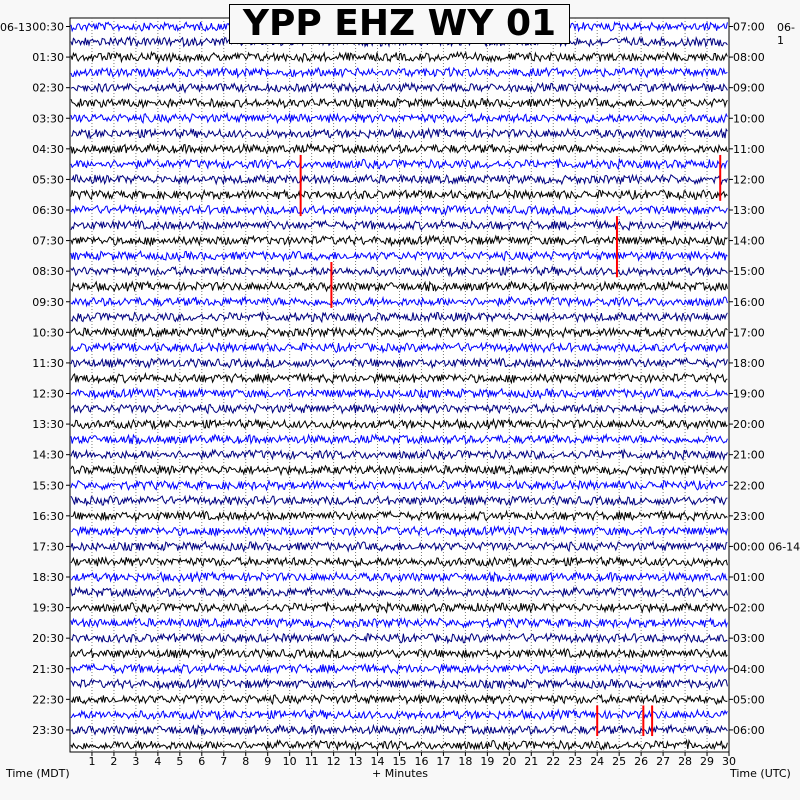 This screenshot has height=800, width=800. Describe the element at coordinates (48, 149) in the screenshot. I see `left-tick-label: 04:30` at that location.